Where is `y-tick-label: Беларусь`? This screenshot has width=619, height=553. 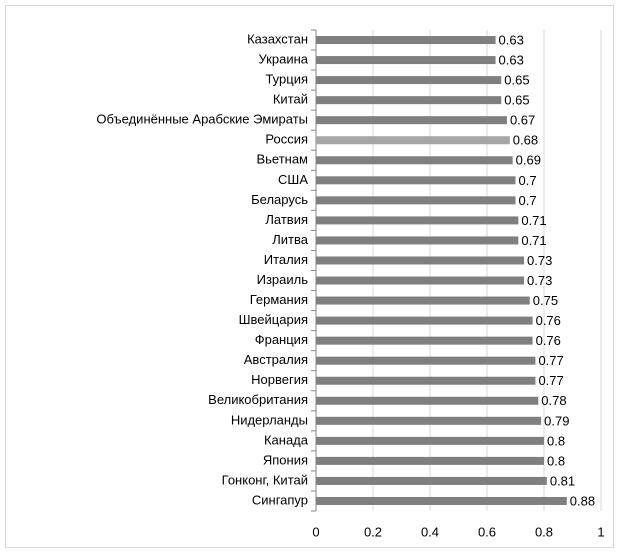
y-tick-label: Беларусь is located at coordinates (279, 199).